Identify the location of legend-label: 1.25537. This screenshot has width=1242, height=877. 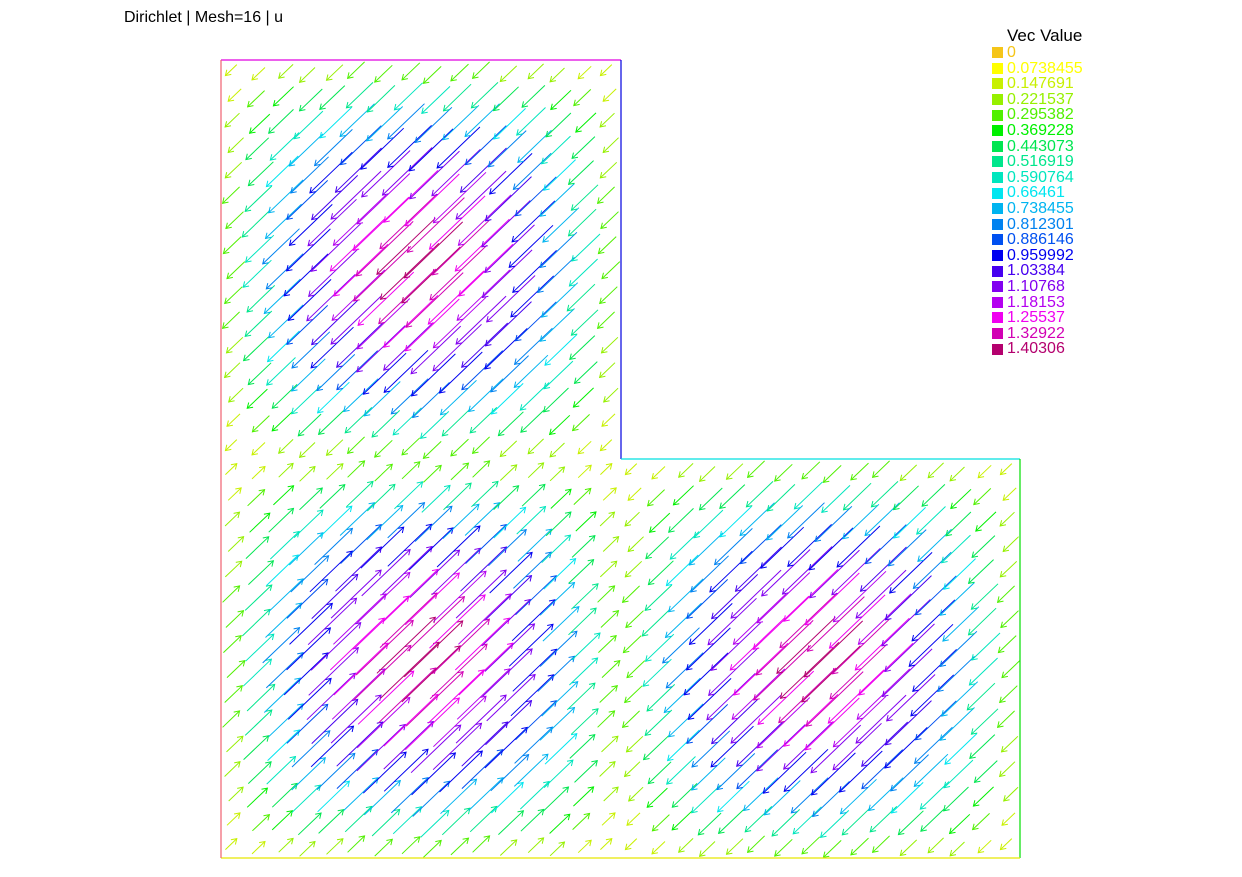
(1036, 318).